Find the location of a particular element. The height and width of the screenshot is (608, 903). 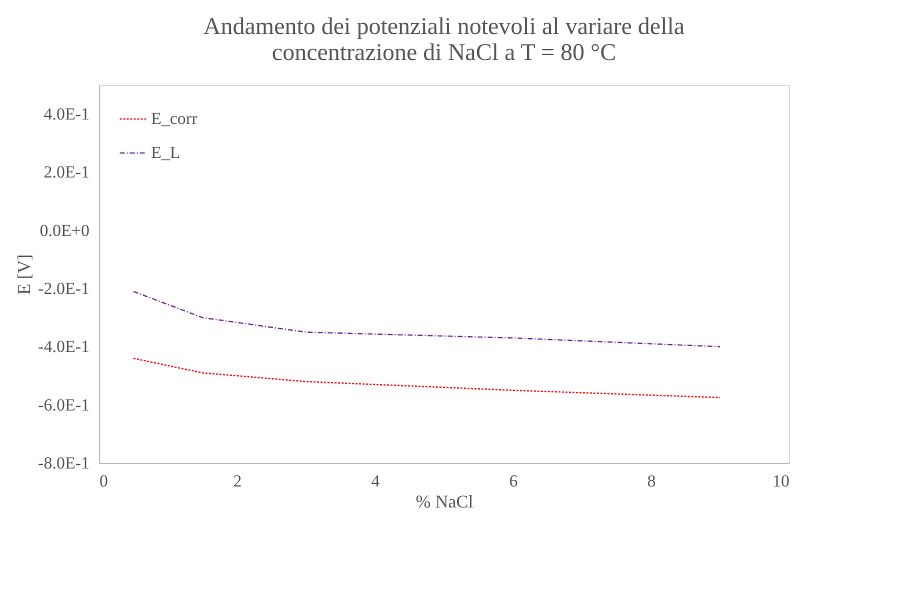

y-tick-label: -4.0E-1 is located at coordinates (64, 346).